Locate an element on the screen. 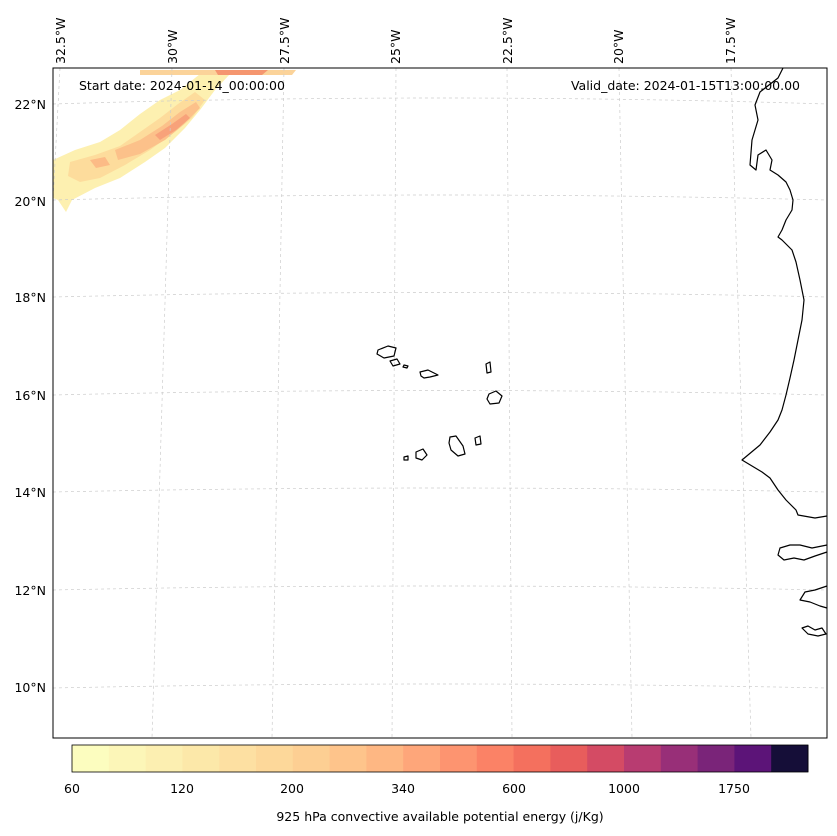 The height and width of the screenshot is (836, 837). cape-verde-fogo is located at coordinates (421, 454).